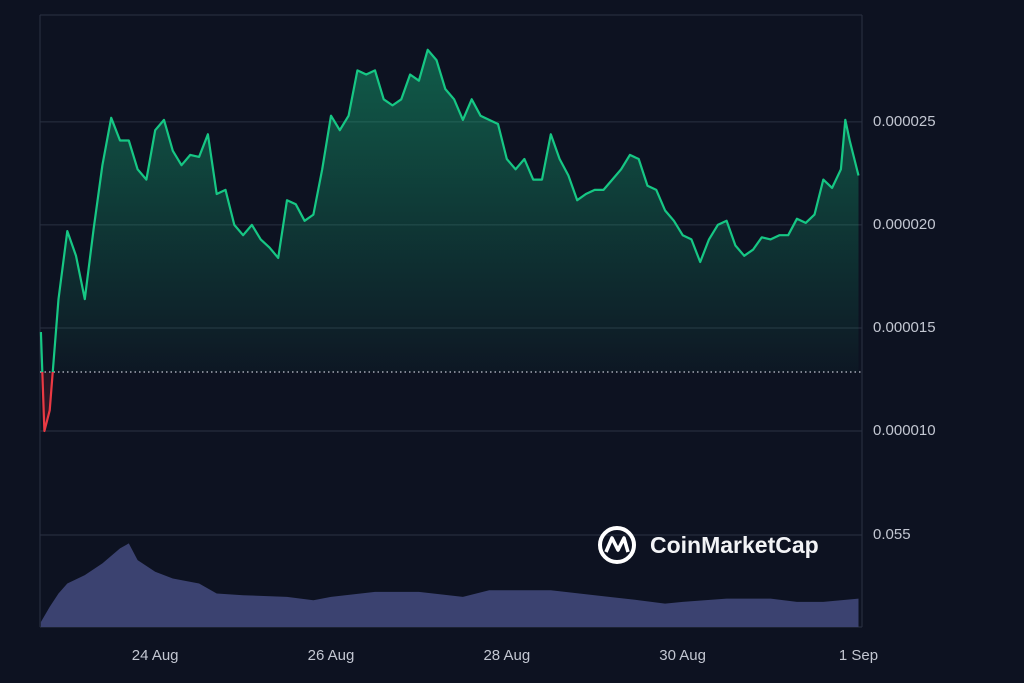 The width and height of the screenshot is (1024, 683). What do you see at coordinates (734, 545) in the screenshot?
I see `watermark: CoinMarketCap` at bounding box center [734, 545].